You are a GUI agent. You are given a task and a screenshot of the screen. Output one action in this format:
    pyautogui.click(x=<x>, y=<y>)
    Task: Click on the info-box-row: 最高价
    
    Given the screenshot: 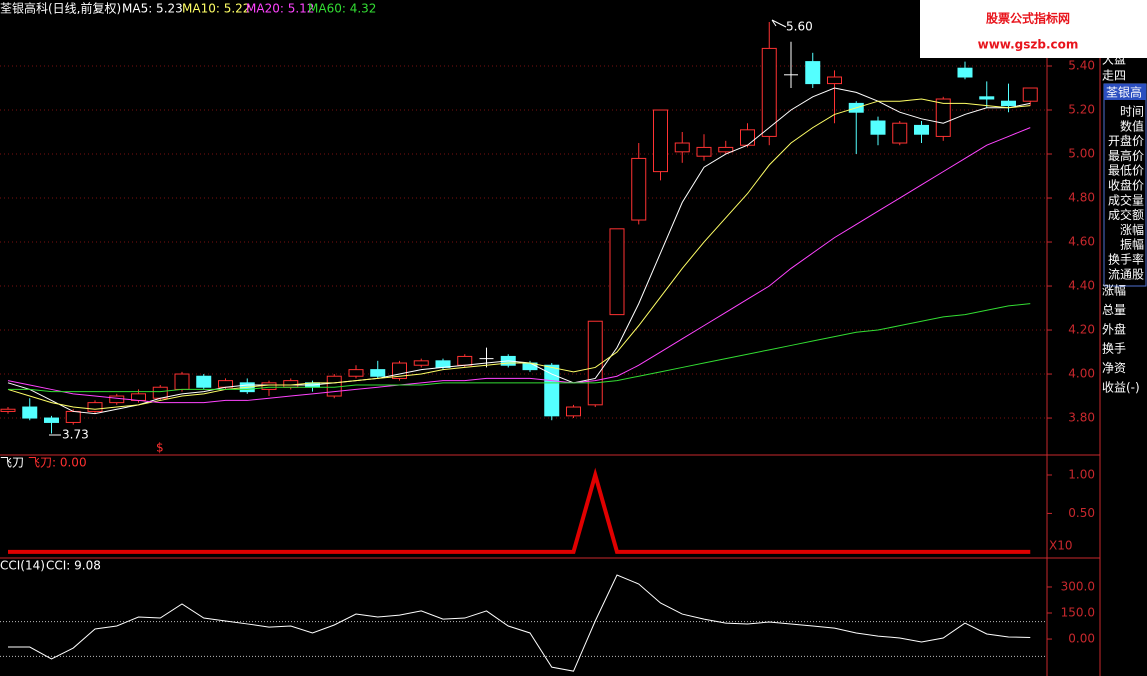 What is the action you would take?
    pyautogui.click(x=1126, y=155)
    